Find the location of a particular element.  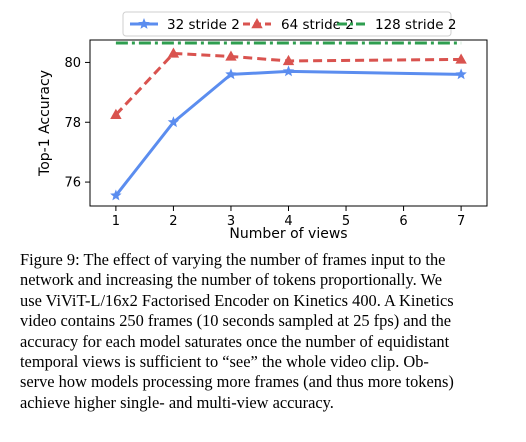

x-tick-label: 2 is located at coordinates (173, 221).